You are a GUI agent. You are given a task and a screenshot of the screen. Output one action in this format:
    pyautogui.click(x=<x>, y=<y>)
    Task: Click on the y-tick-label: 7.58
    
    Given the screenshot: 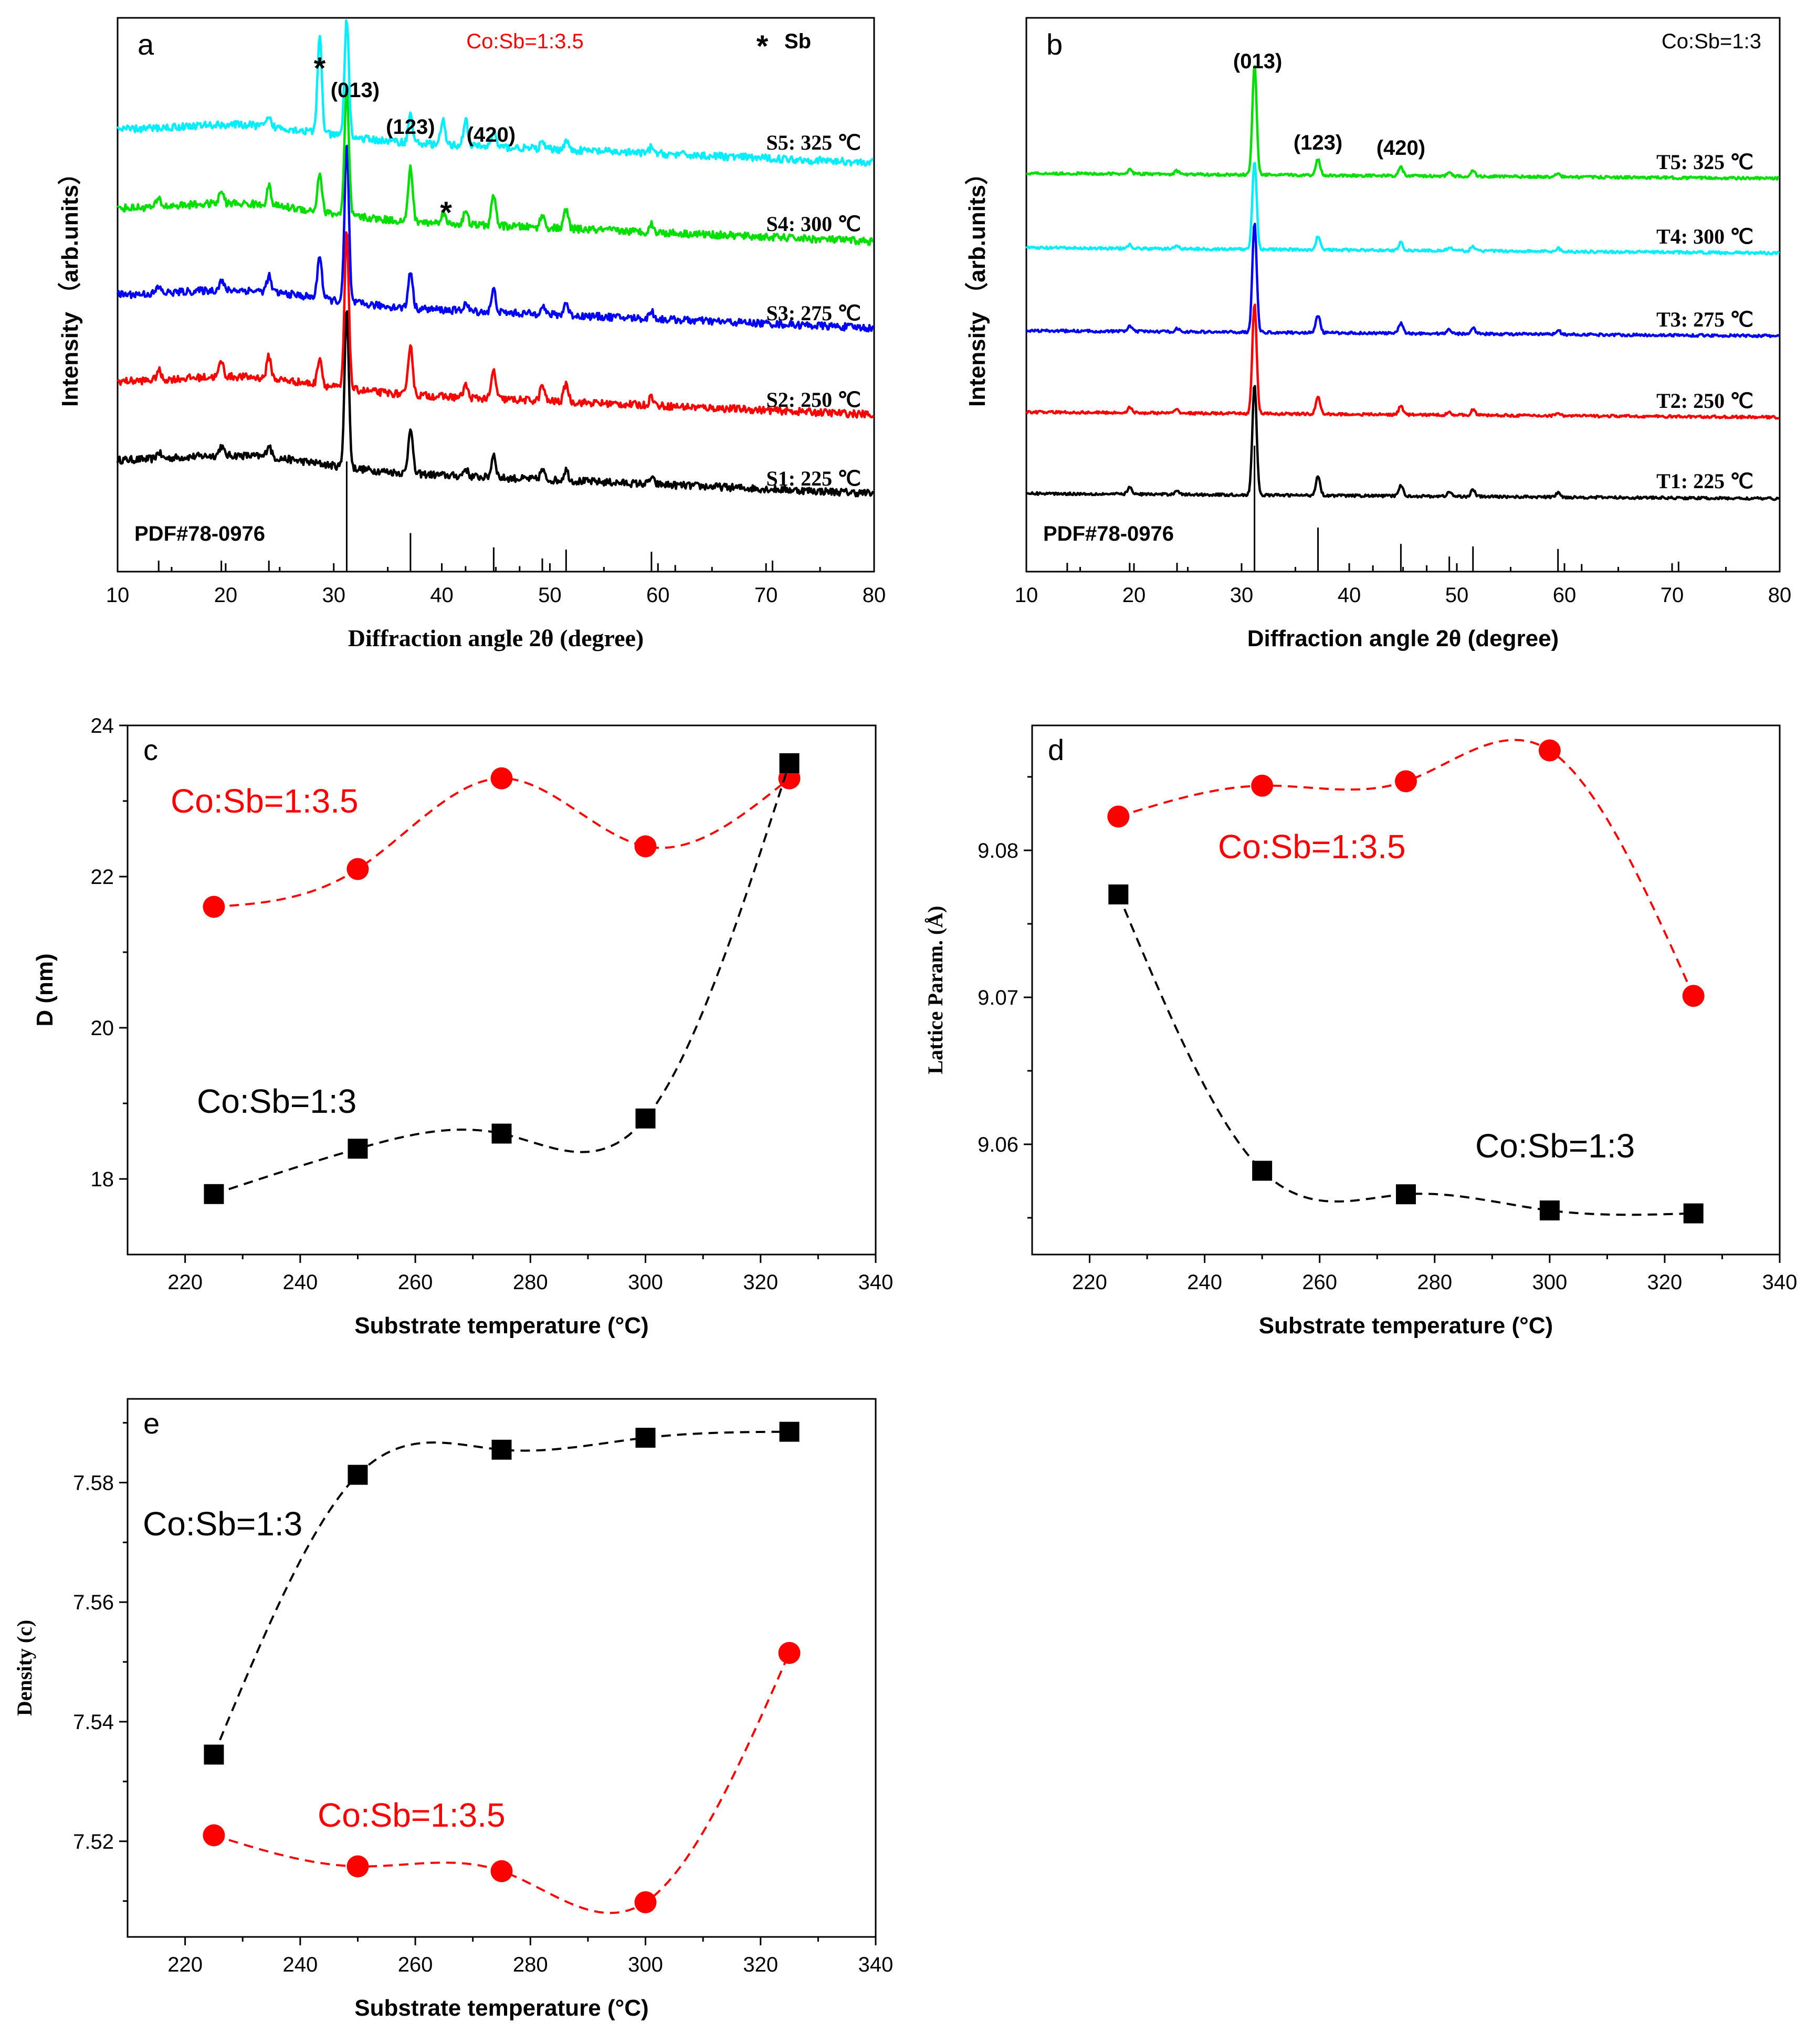 What is the action you would take?
    pyautogui.click(x=93, y=1482)
    